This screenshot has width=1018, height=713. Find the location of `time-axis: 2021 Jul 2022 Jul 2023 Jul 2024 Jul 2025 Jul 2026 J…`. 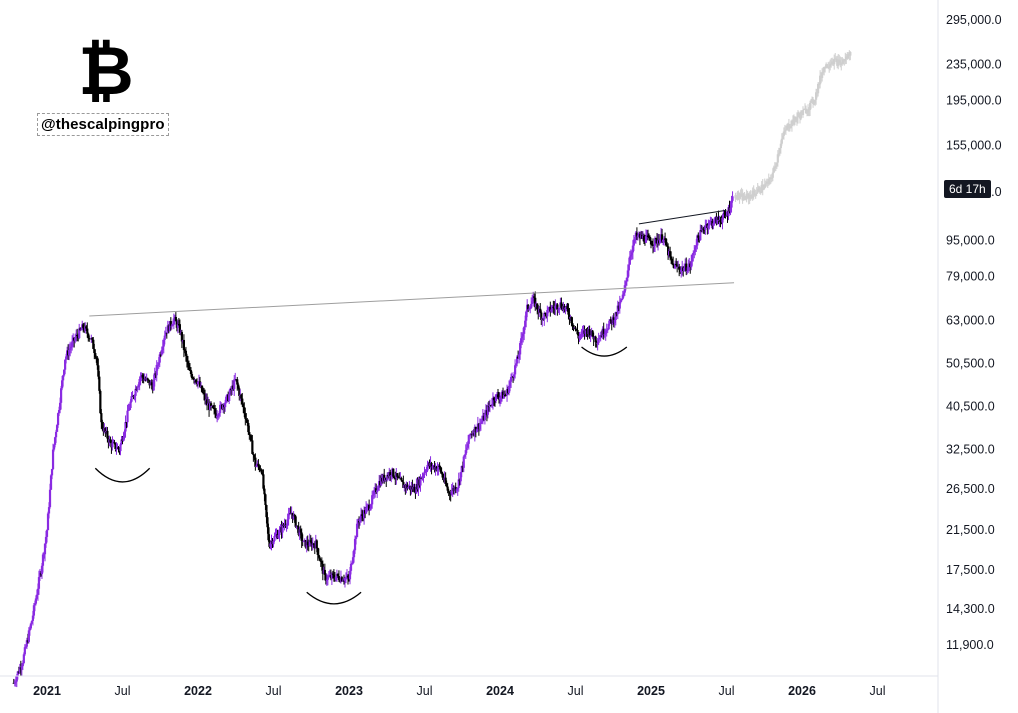

time-axis: 2021 Jul 2022 Jul 2023 Jul 2024 Jul 2025 Jul 2026 J… is located at coordinates (459, 691).